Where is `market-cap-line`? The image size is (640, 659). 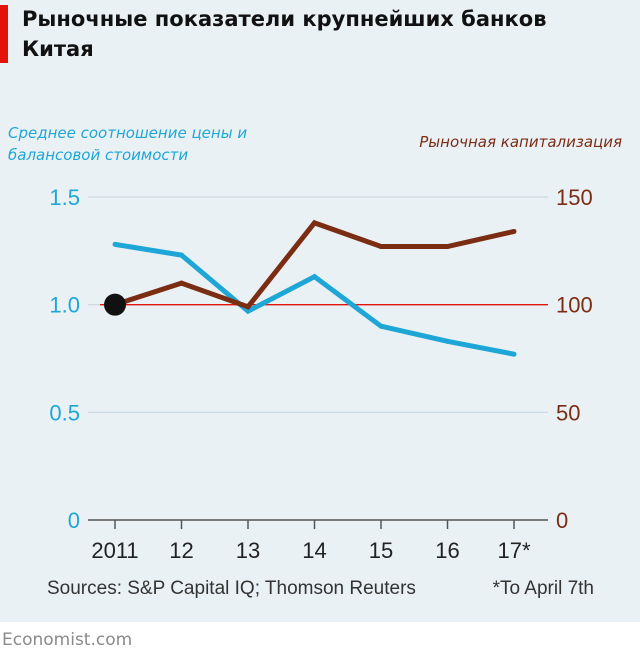 market-cap-line is located at coordinates (314, 264).